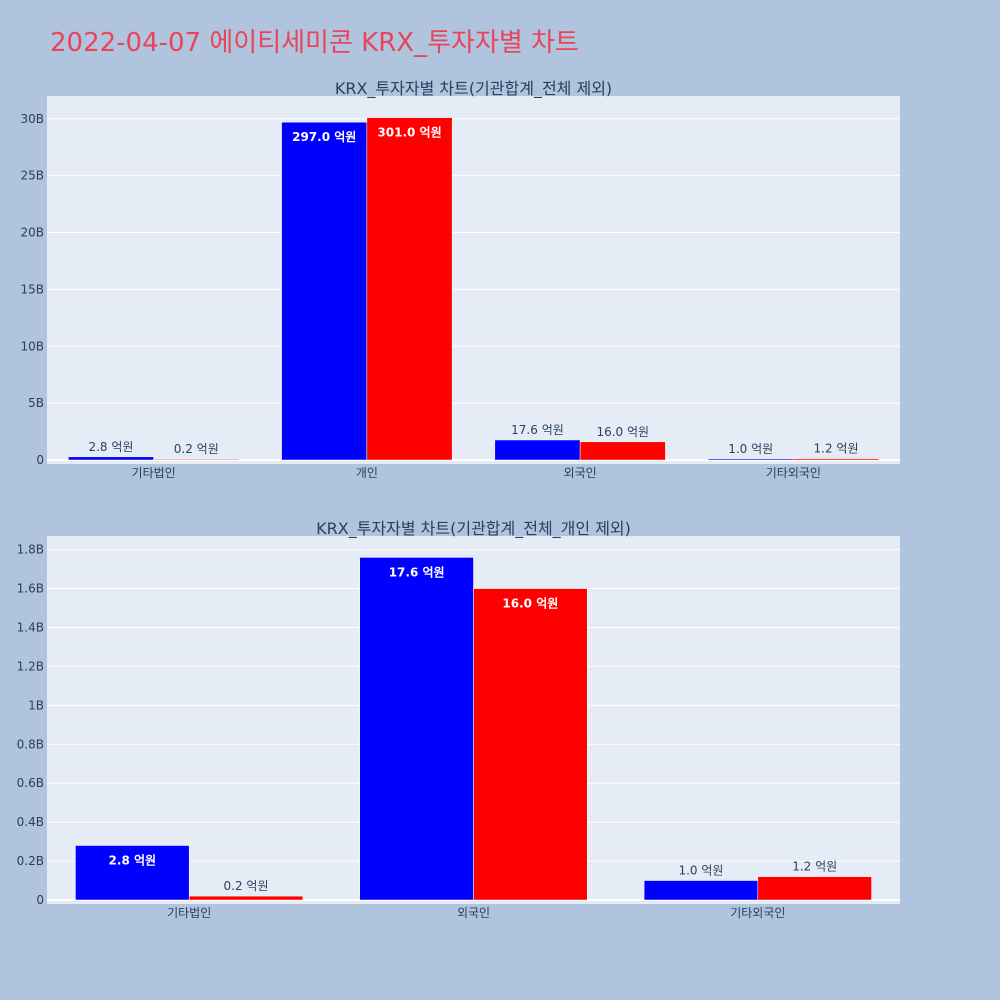 The height and width of the screenshot is (1000, 1000). Describe the element at coordinates (32, 233) in the screenshot. I see `y-tick-label: 20B` at that location.